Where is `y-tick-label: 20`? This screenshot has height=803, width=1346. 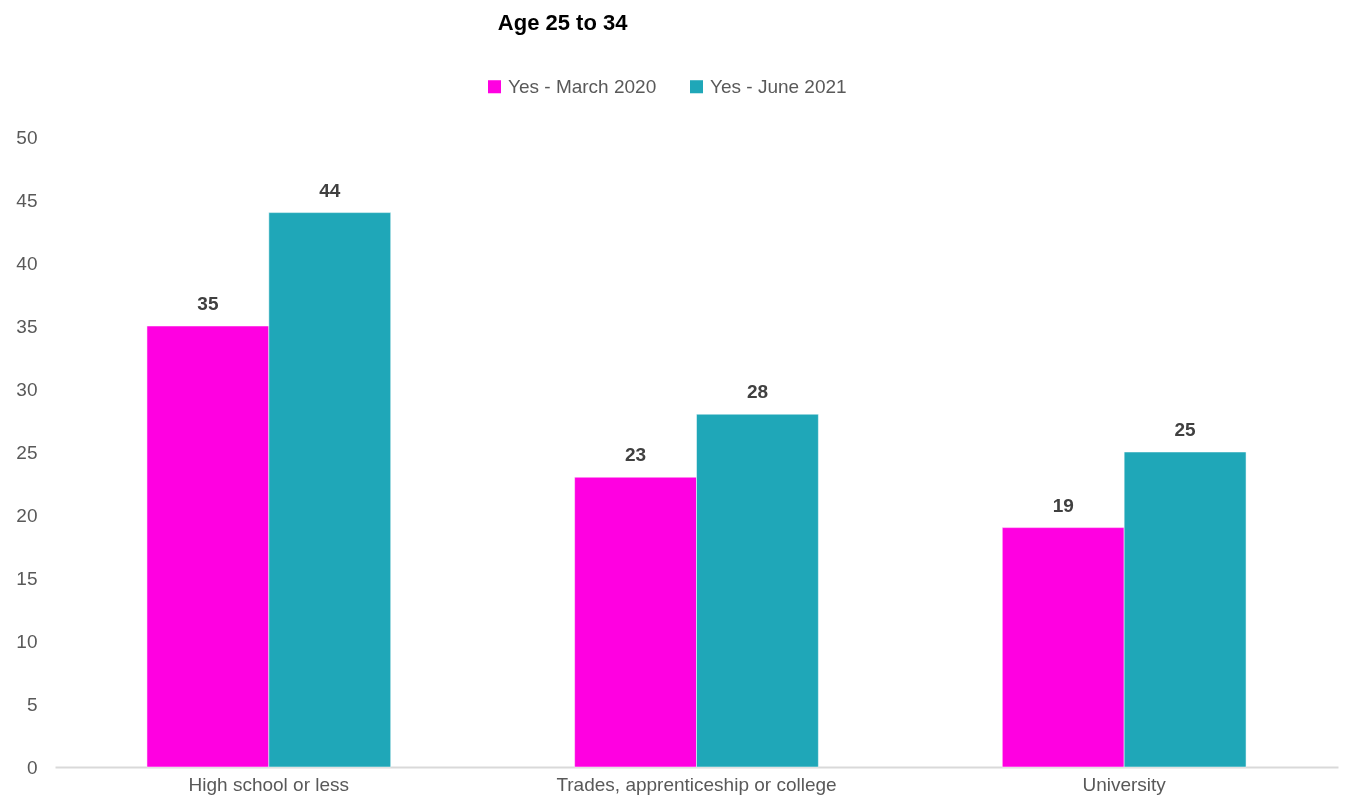
y-tick-label: 20 is located at coordinates (27, 515).